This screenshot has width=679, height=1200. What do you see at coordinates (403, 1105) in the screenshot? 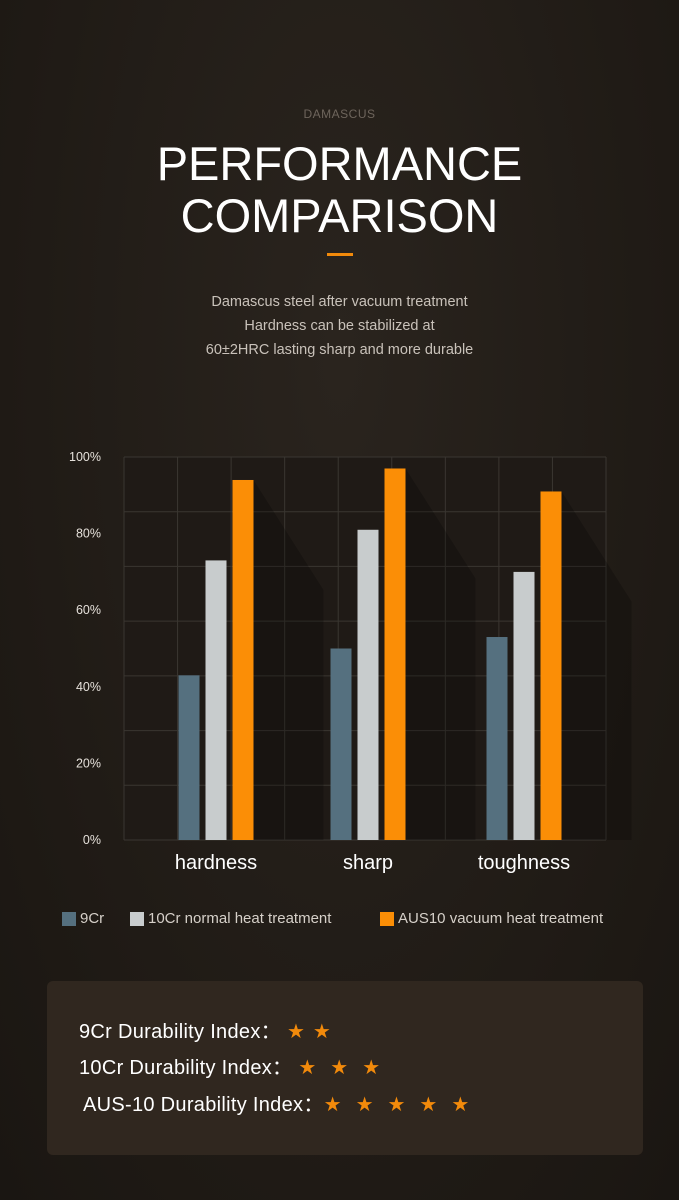
I see `star-rating-aus10: ★★★★★` at bounding box center [403, 1105].